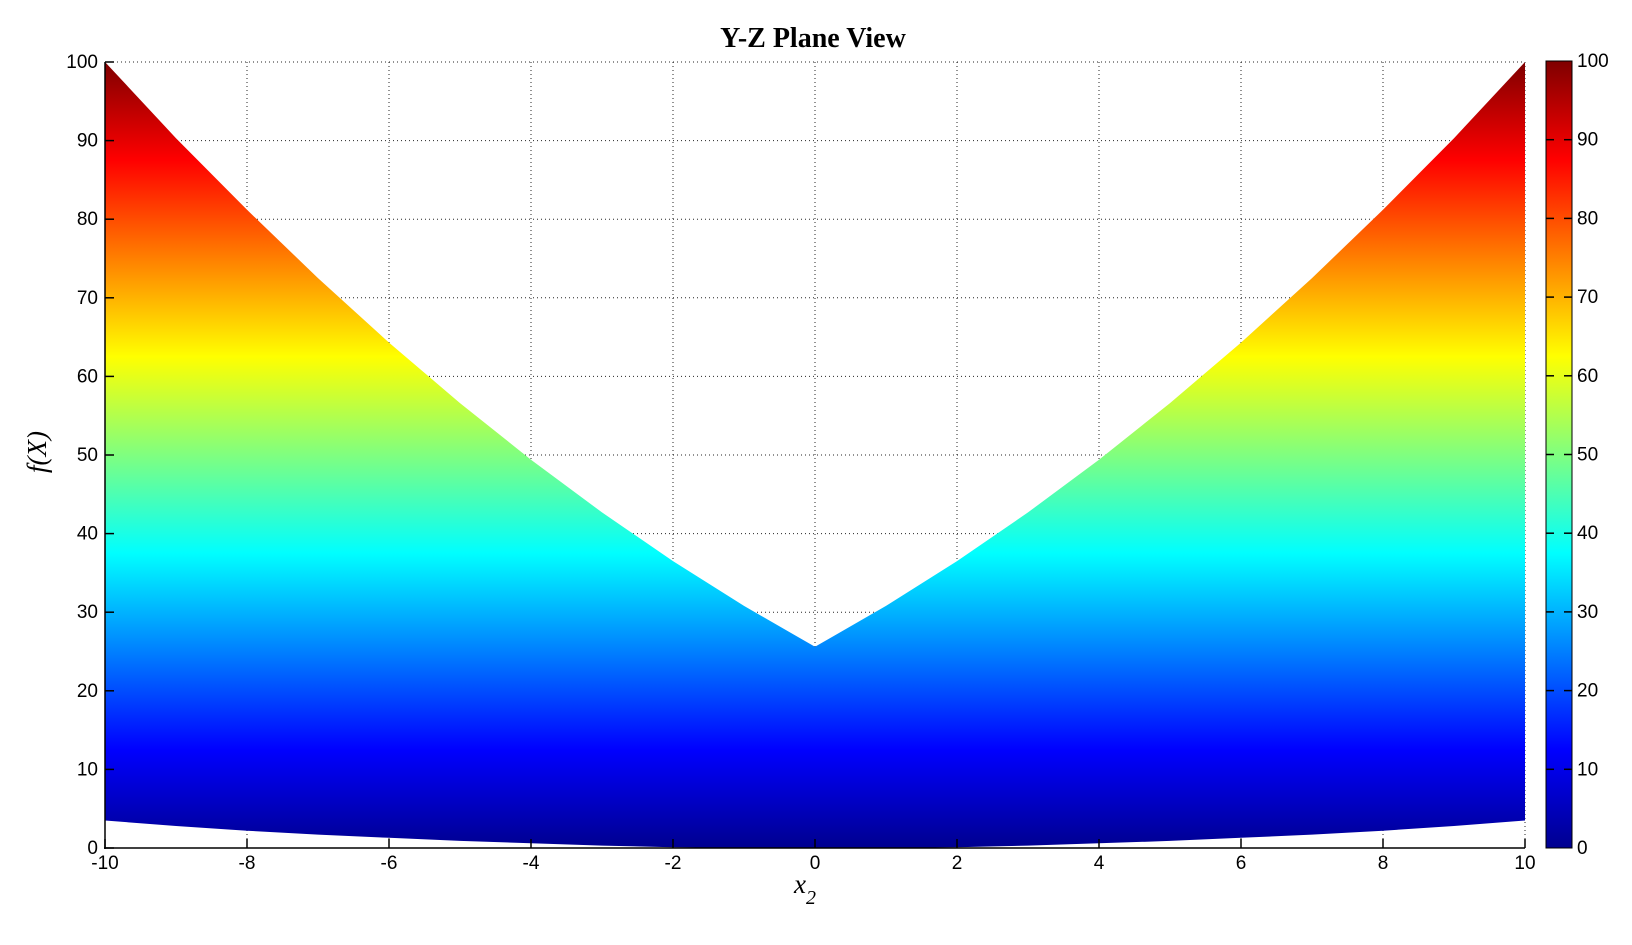 The width and height of the screenshot is (1632, 945). I want to click on y-tick-label: 60, so click(87, 376).